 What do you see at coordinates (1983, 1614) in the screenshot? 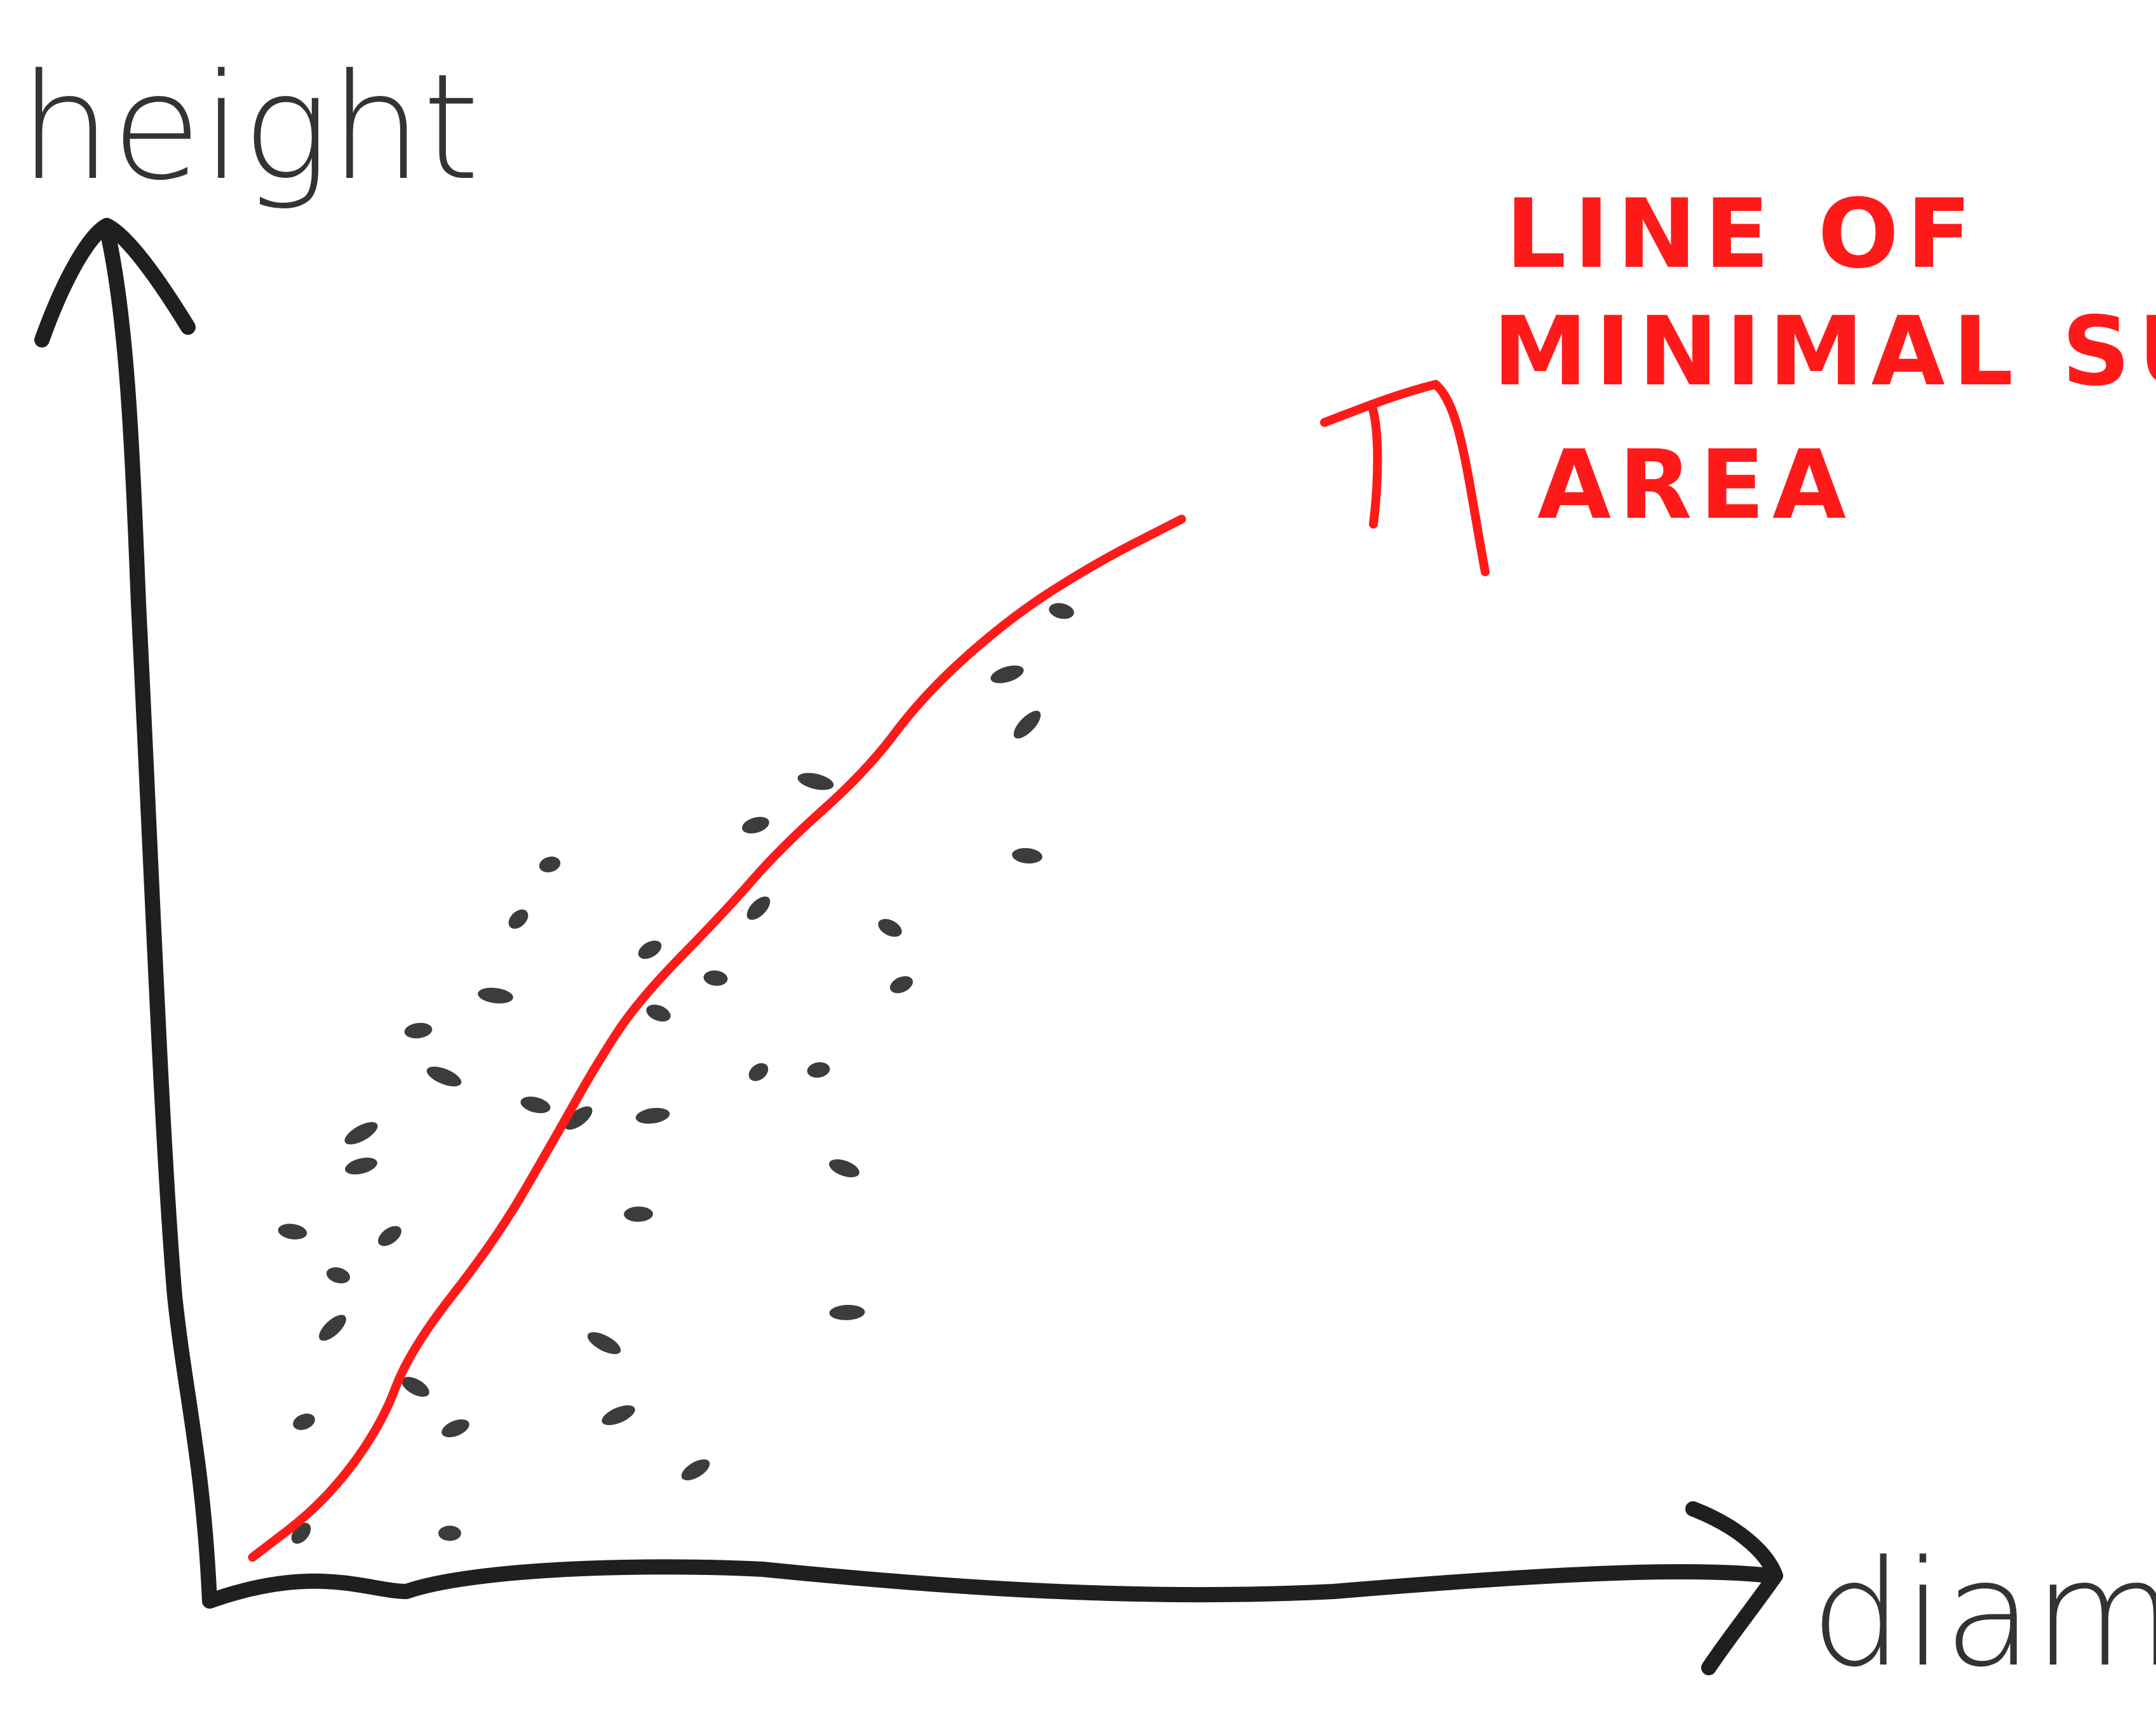
I see `x-axis-label: diameter` at bounding box center [1983, 1614].